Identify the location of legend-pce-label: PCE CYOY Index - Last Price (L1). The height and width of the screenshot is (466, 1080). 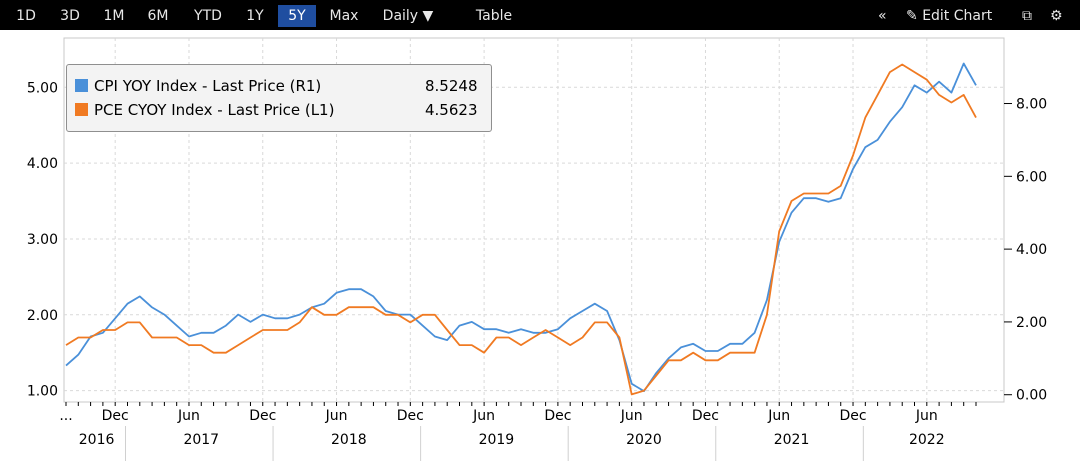
(214, 110).